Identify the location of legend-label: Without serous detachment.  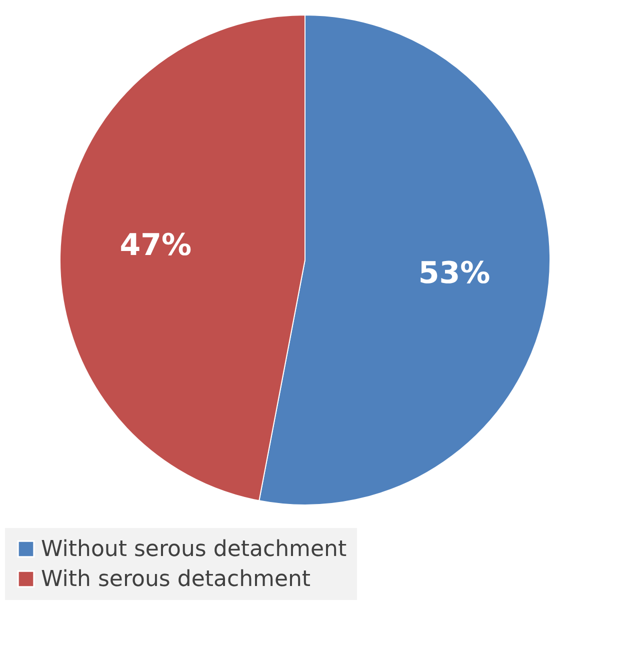
(194, 549).